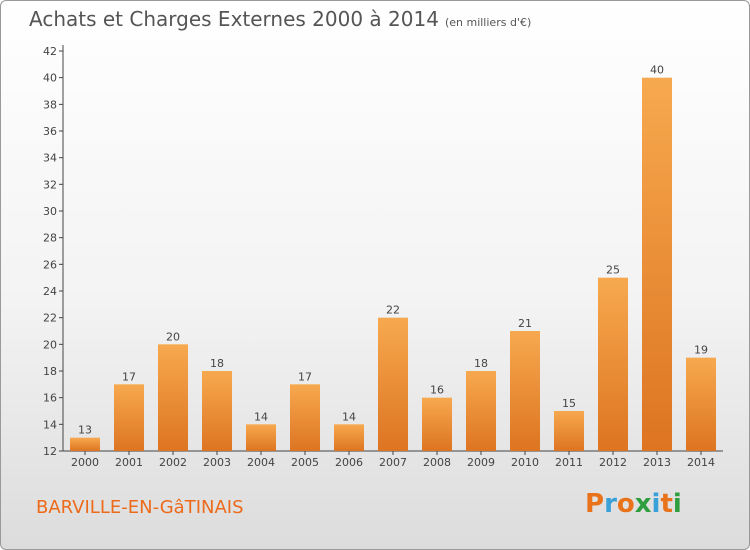 This screenshot has height=550, width=750. Describe the element at coordinates (234, 19) in the screenshot. I see `chart-title-text: Achats et Charges Externes 2000 à 2014` at that location.